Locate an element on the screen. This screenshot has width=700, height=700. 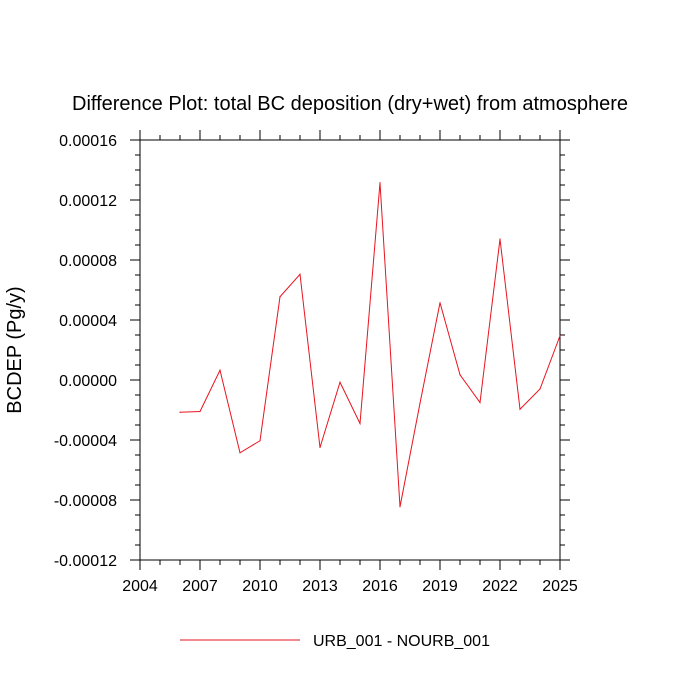
x-tick-label: 2025 is located at coordinates (560, 586).